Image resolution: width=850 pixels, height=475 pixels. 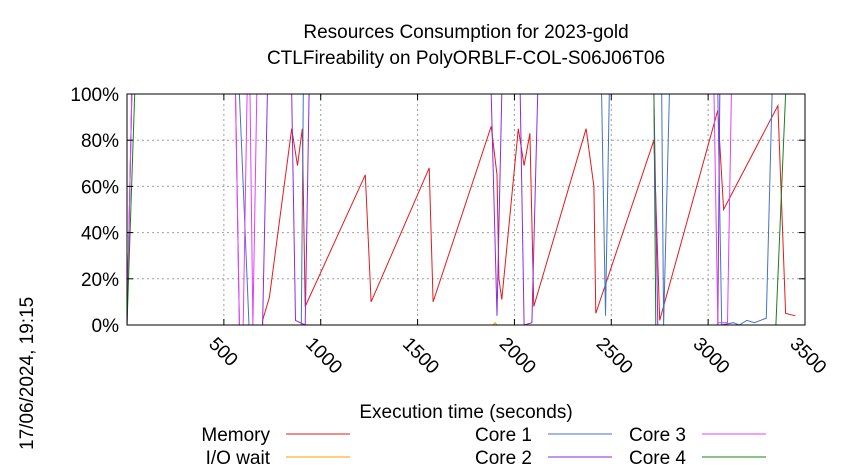 What do you see at coordinates (100, 141) in the screenshot?
I see `y-tick-label: 80%` at bounding box center [100, 141].